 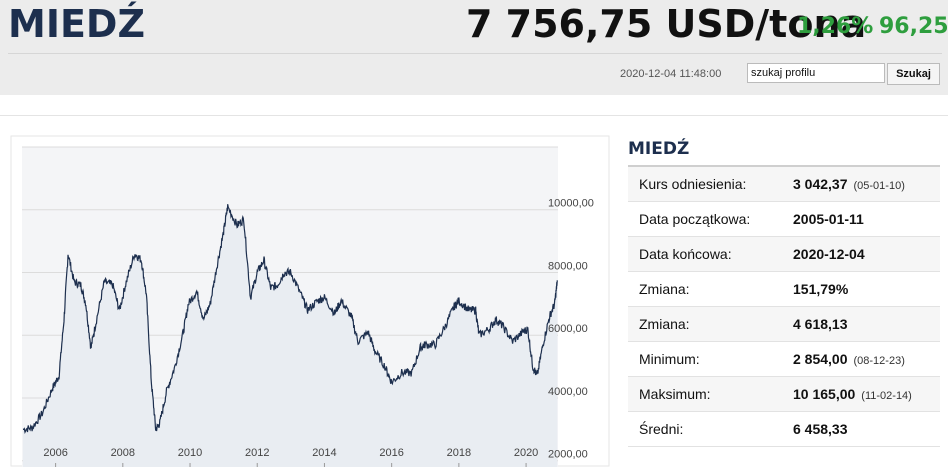 I want to click on stat-label: Data końcowa:, so click(x=685, y=254).